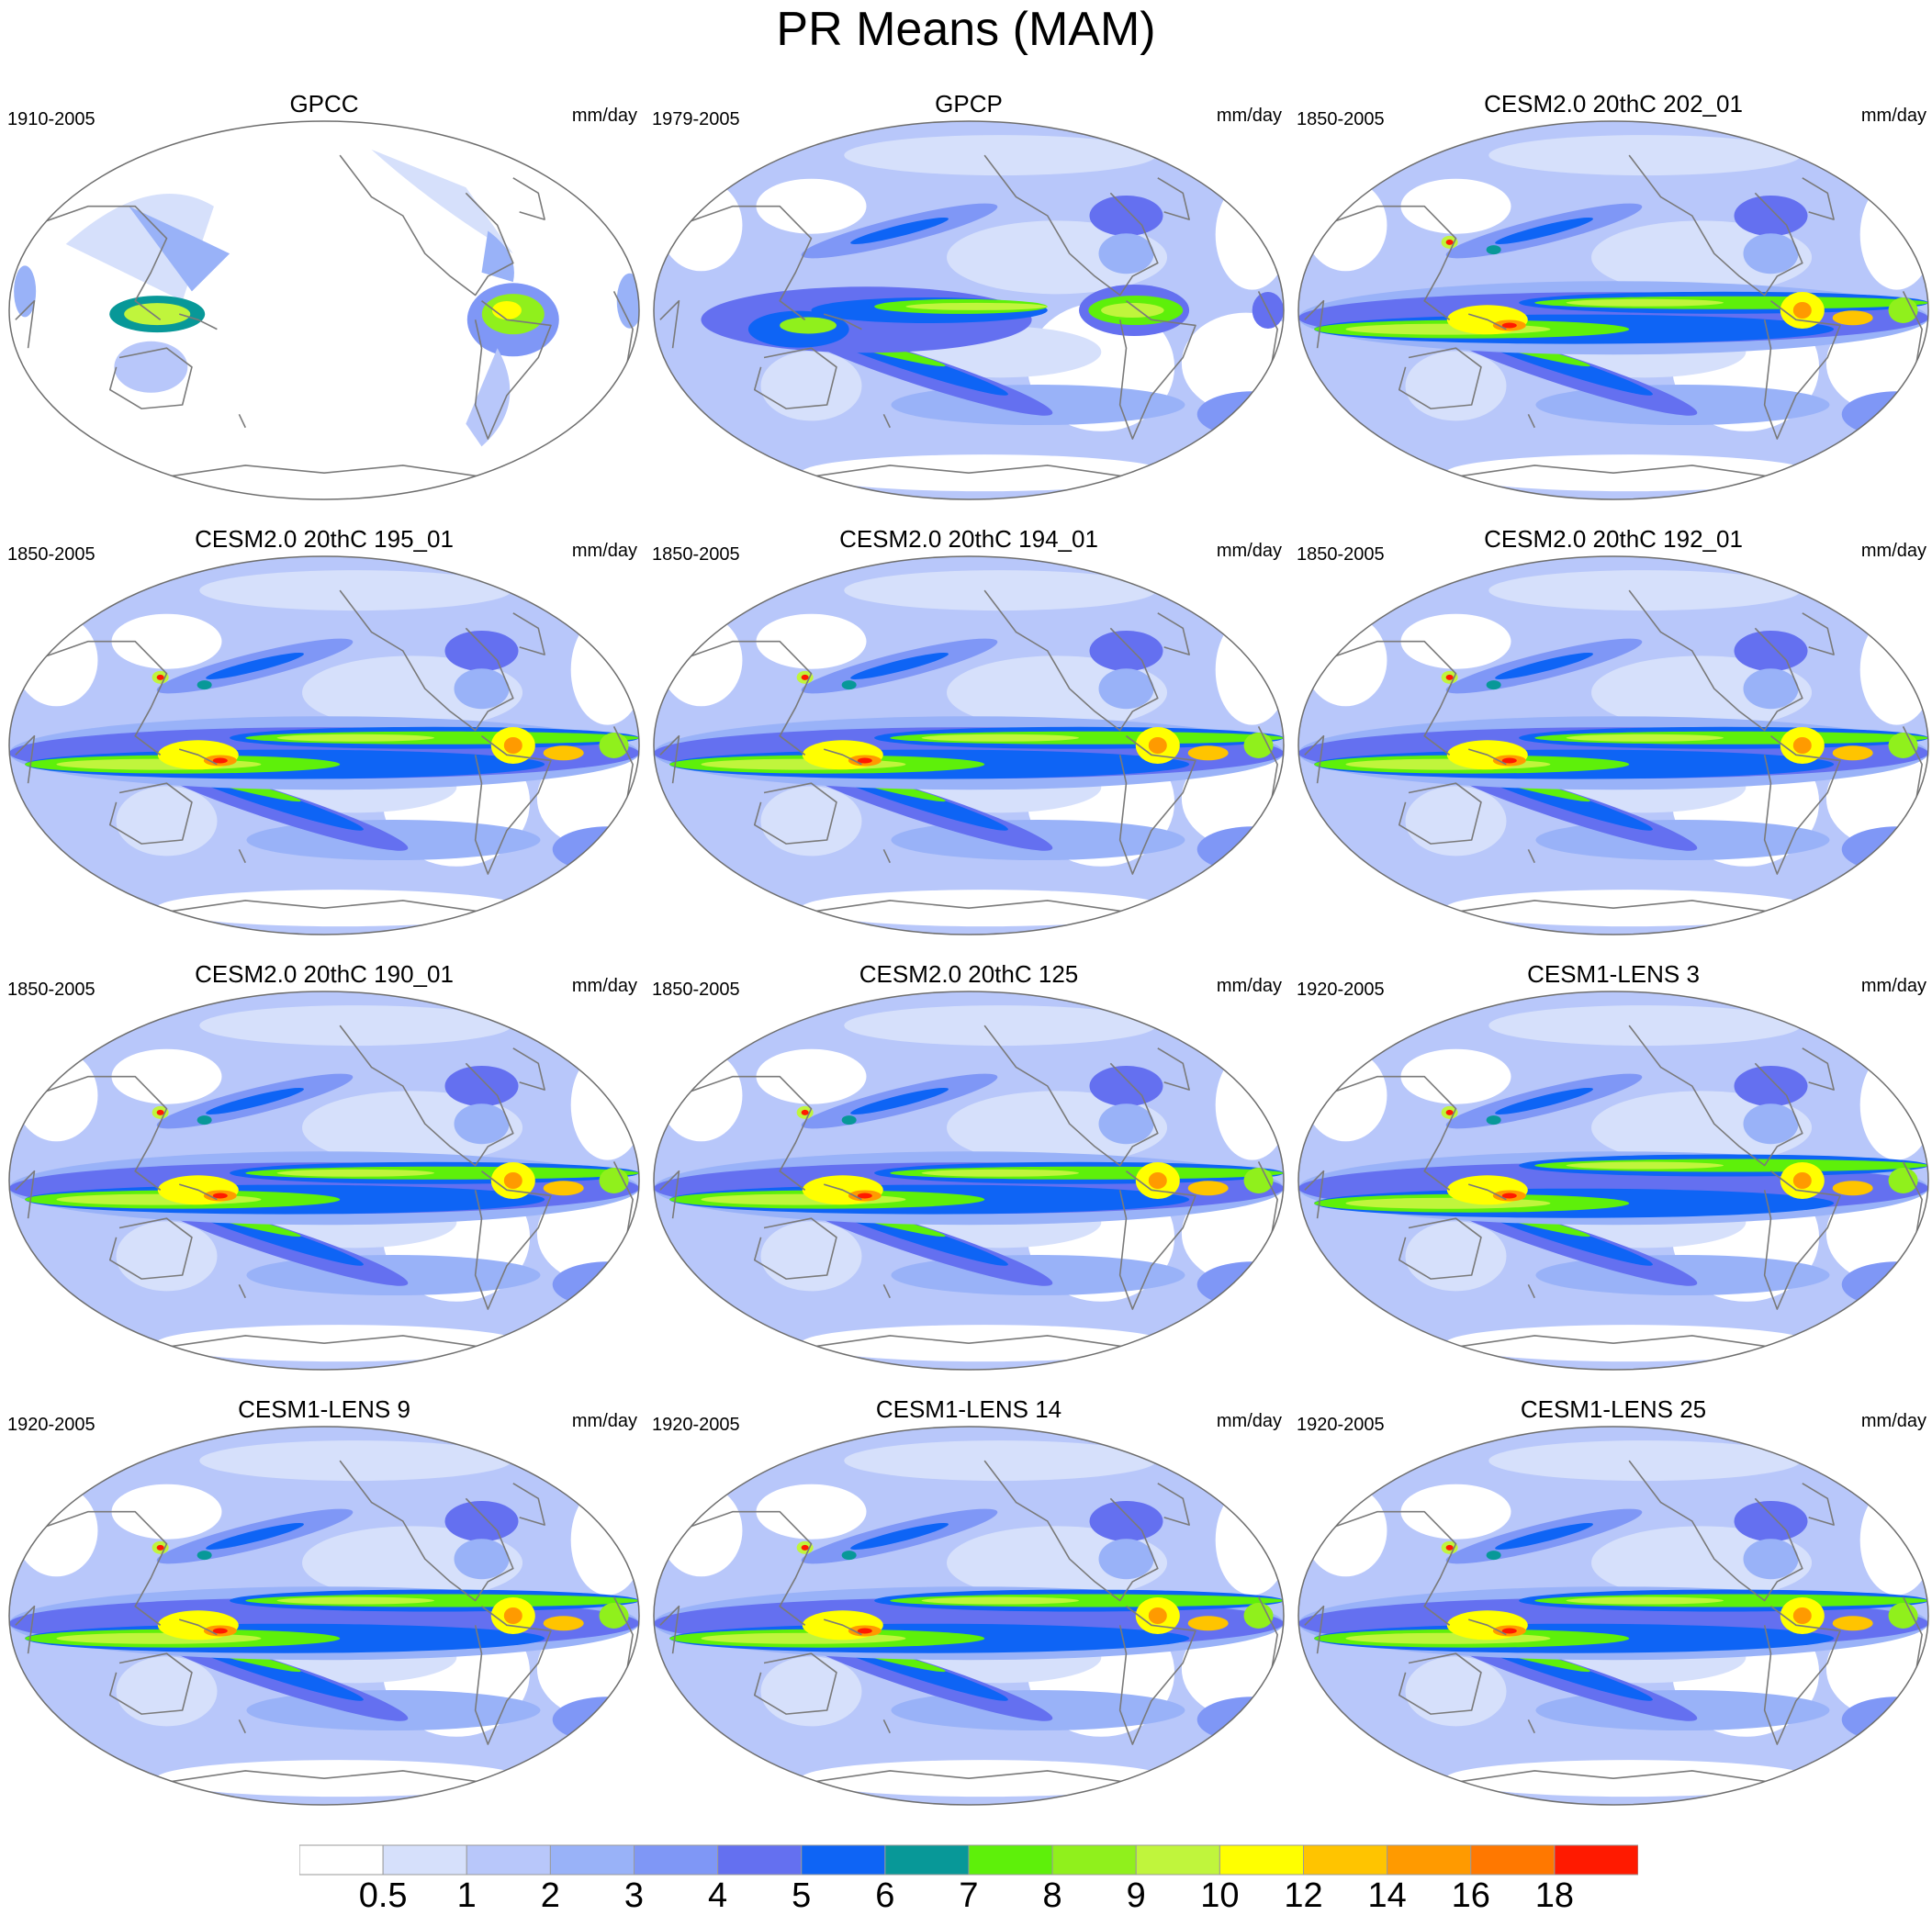 The image size is (1932, 1915). Describe the element at coordinates (324, 974) in the screenshot. I see `panel-title: CESM2.0 20thC 190_01` at that location.